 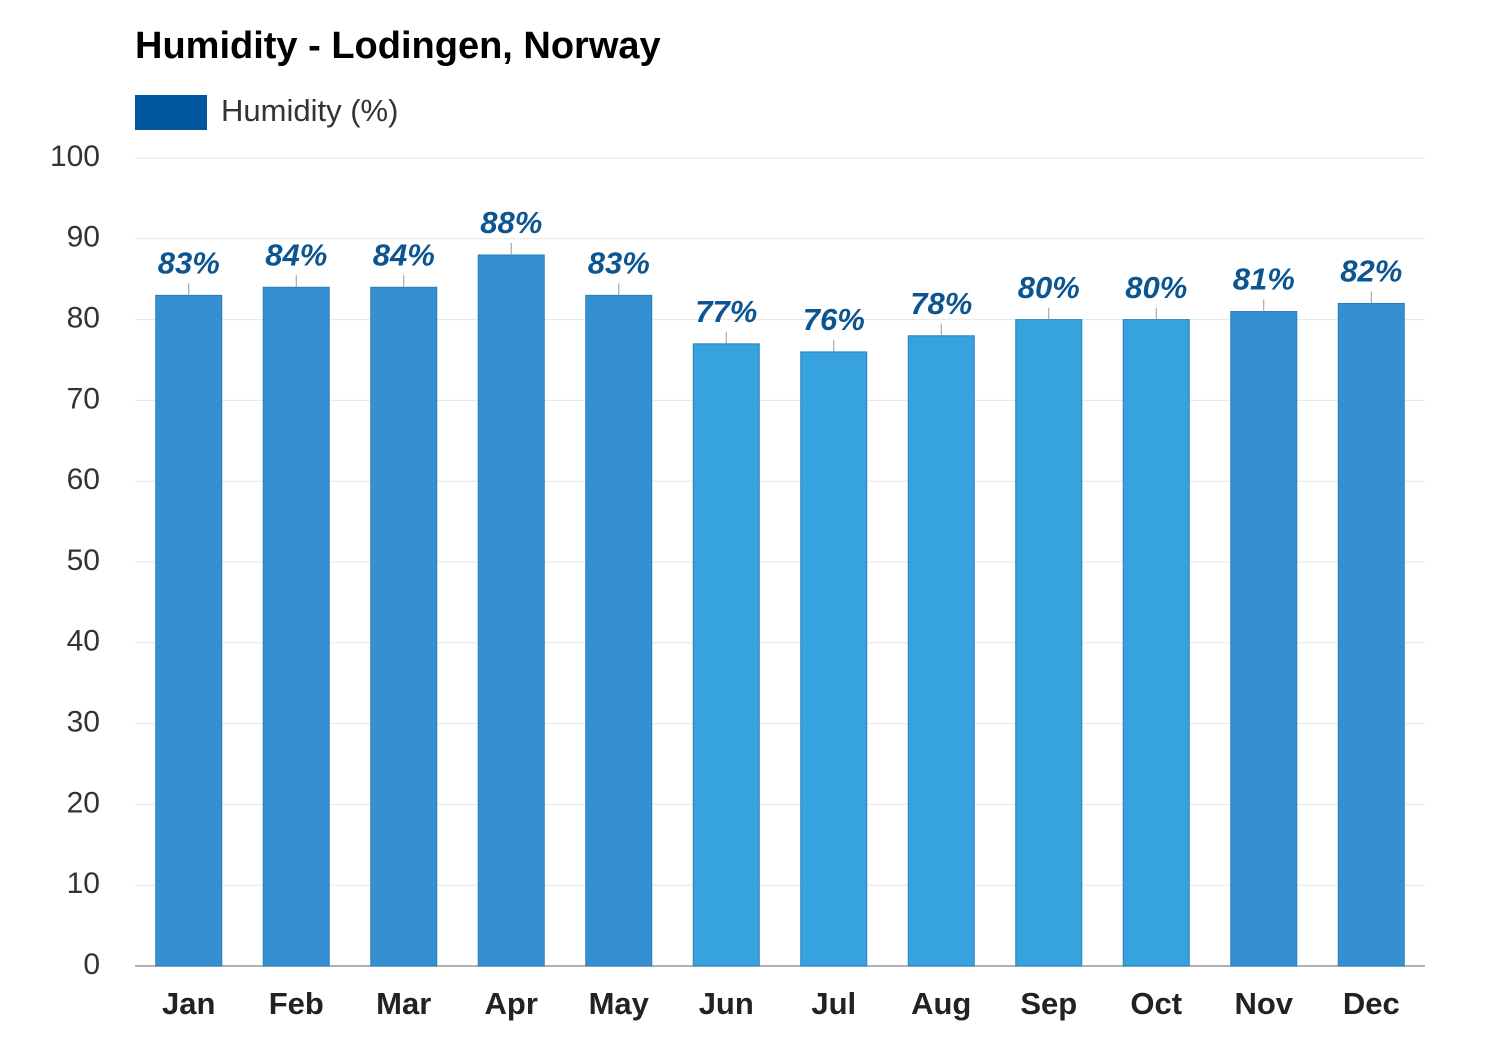 What do you see at coordinates (619, 1003) in the screenshot?
I see `x-tick-label: May` at bounding box center [619, 1003].